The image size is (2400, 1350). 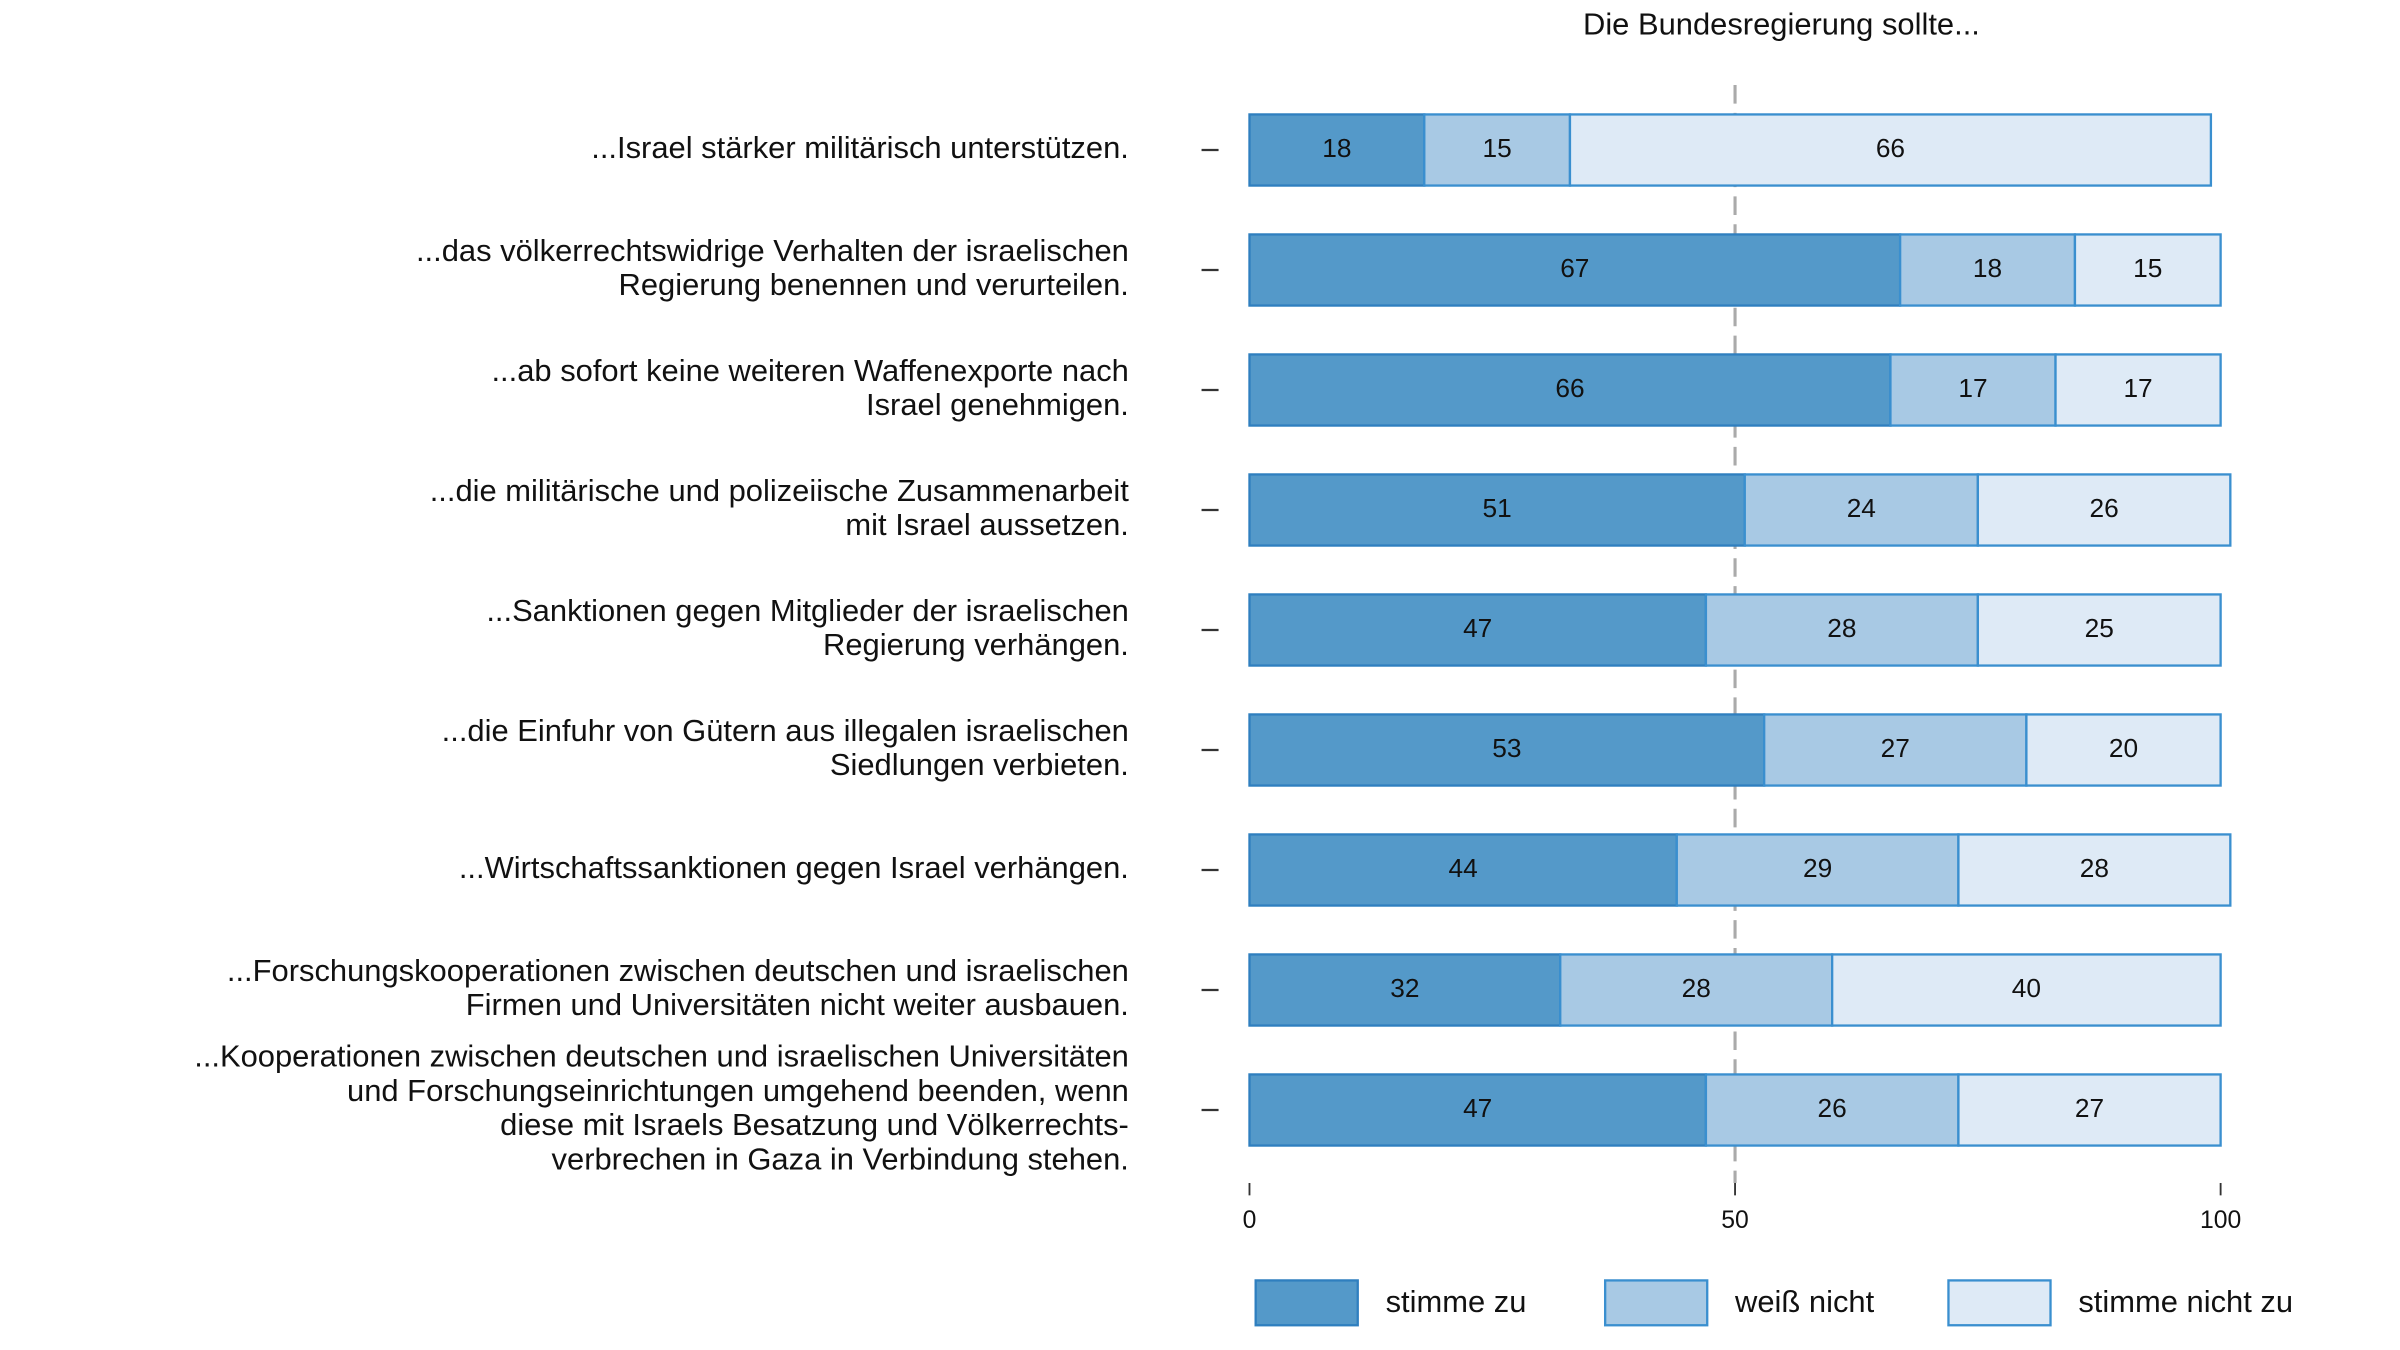 I want to click on value-label: 40, so click(x=2026, y=988).